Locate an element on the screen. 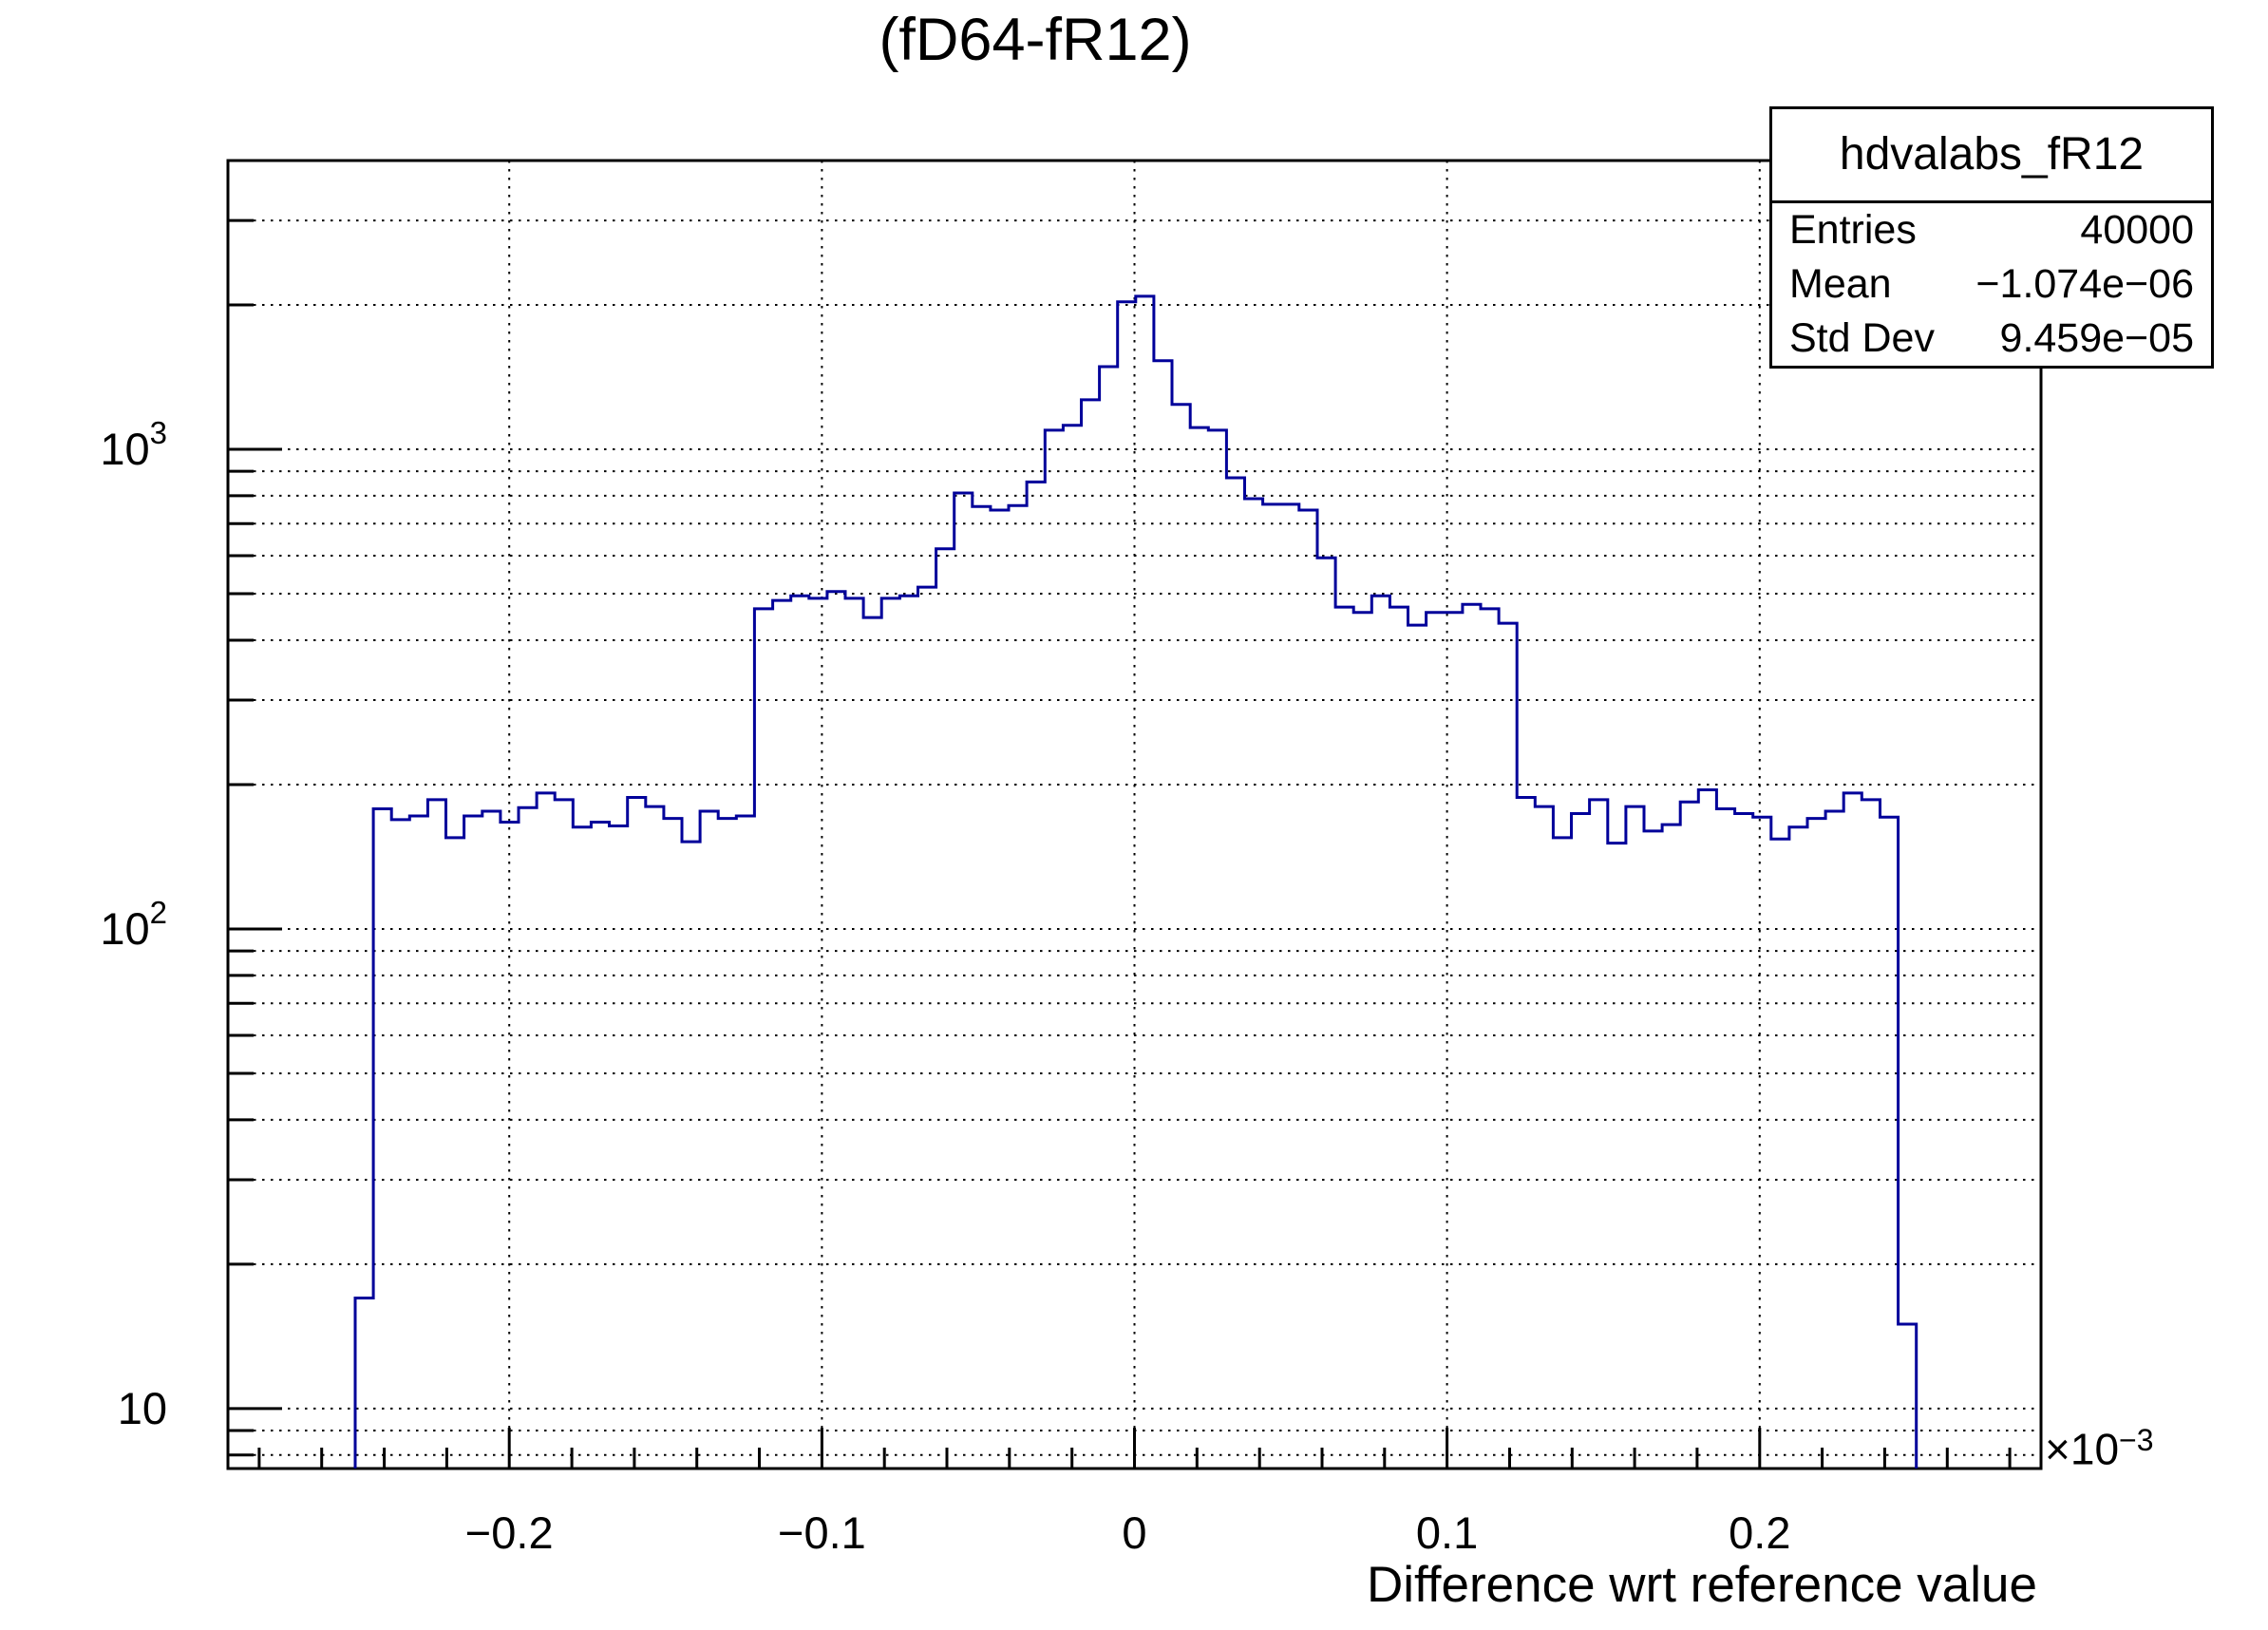  stats-box-title: hdvalabs_fR12 is located at coordinates (1991, 156).